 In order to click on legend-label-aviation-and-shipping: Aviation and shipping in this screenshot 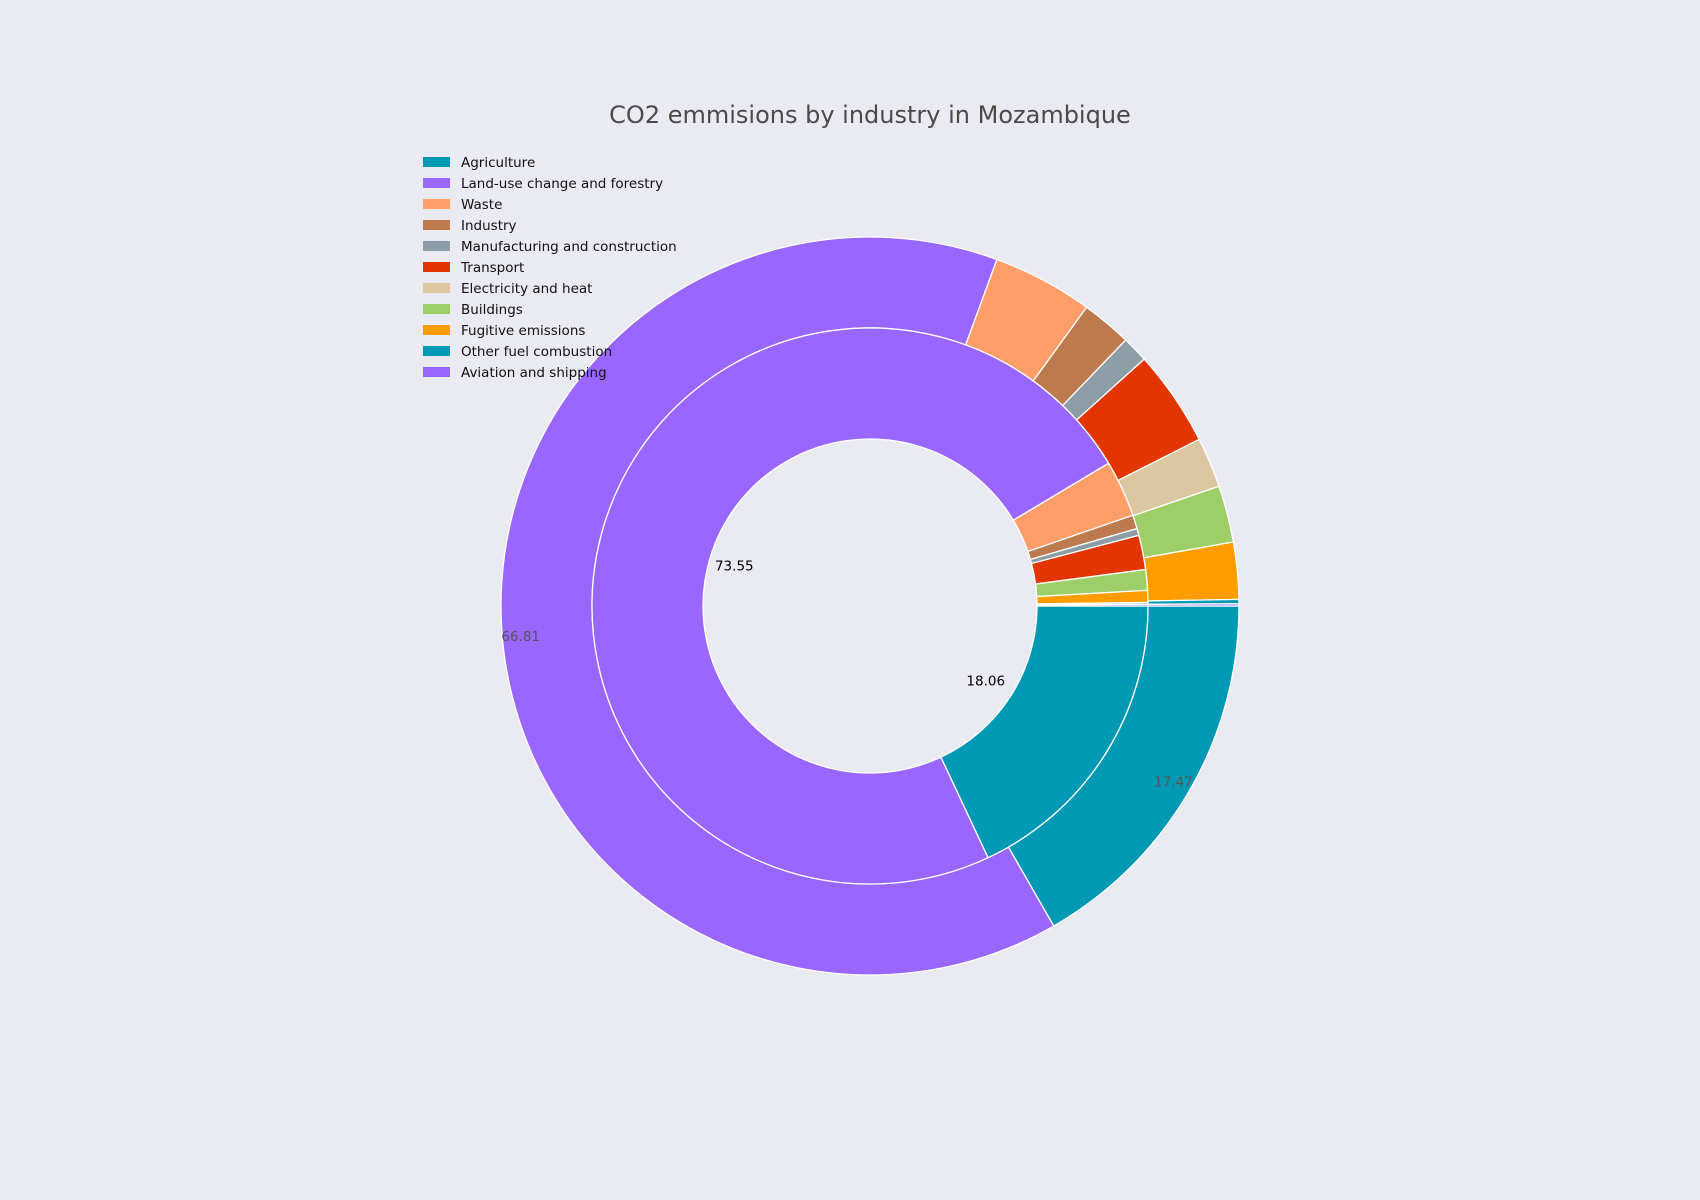, I will do `click(534, 373)`.